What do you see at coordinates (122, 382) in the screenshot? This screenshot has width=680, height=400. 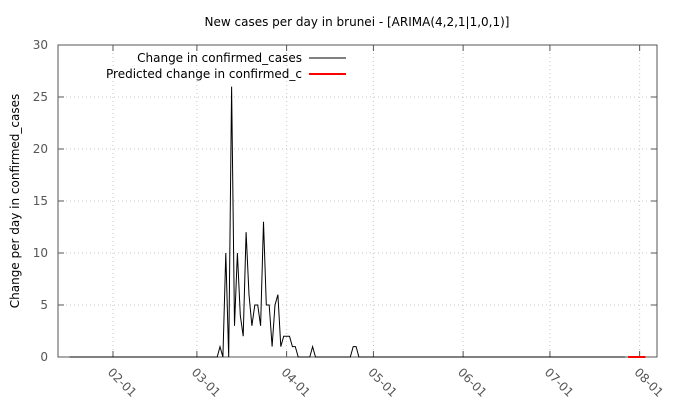 I see `x-tick-label: 02-01` at bounding box center [122, 382].